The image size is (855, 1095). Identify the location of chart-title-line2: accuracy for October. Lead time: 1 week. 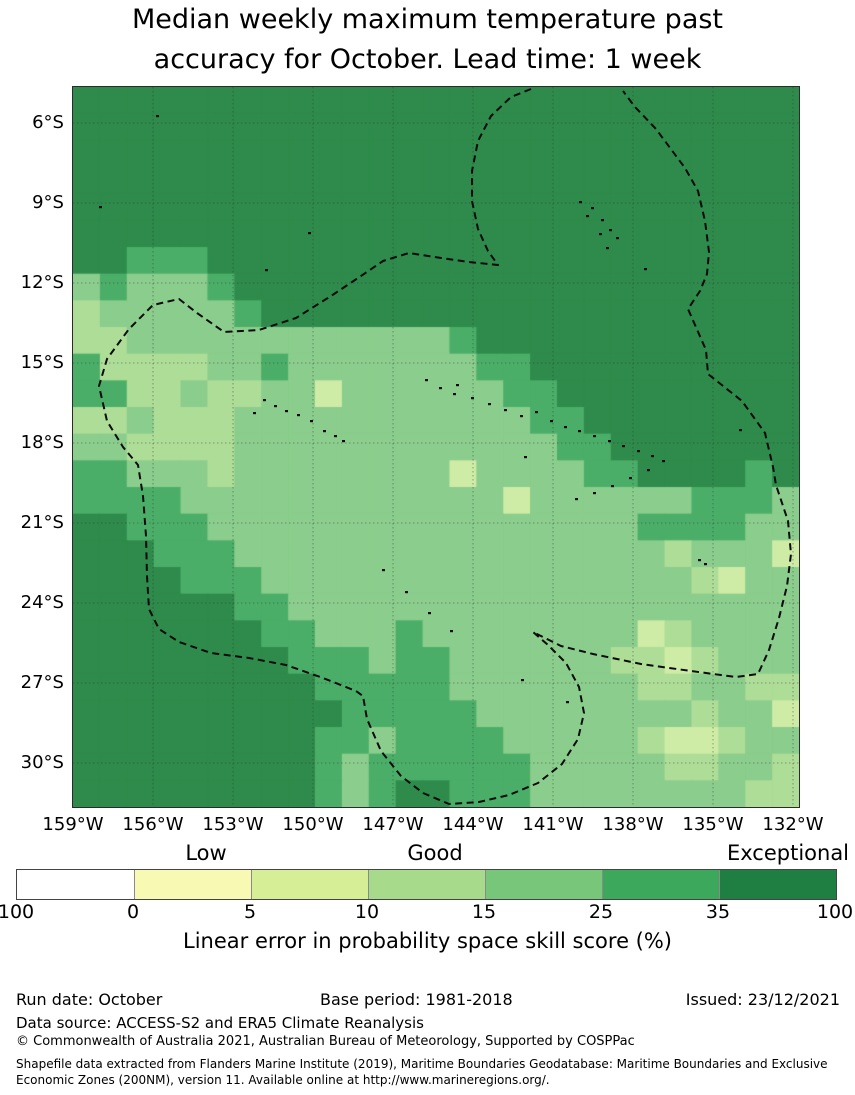
(427, 59).